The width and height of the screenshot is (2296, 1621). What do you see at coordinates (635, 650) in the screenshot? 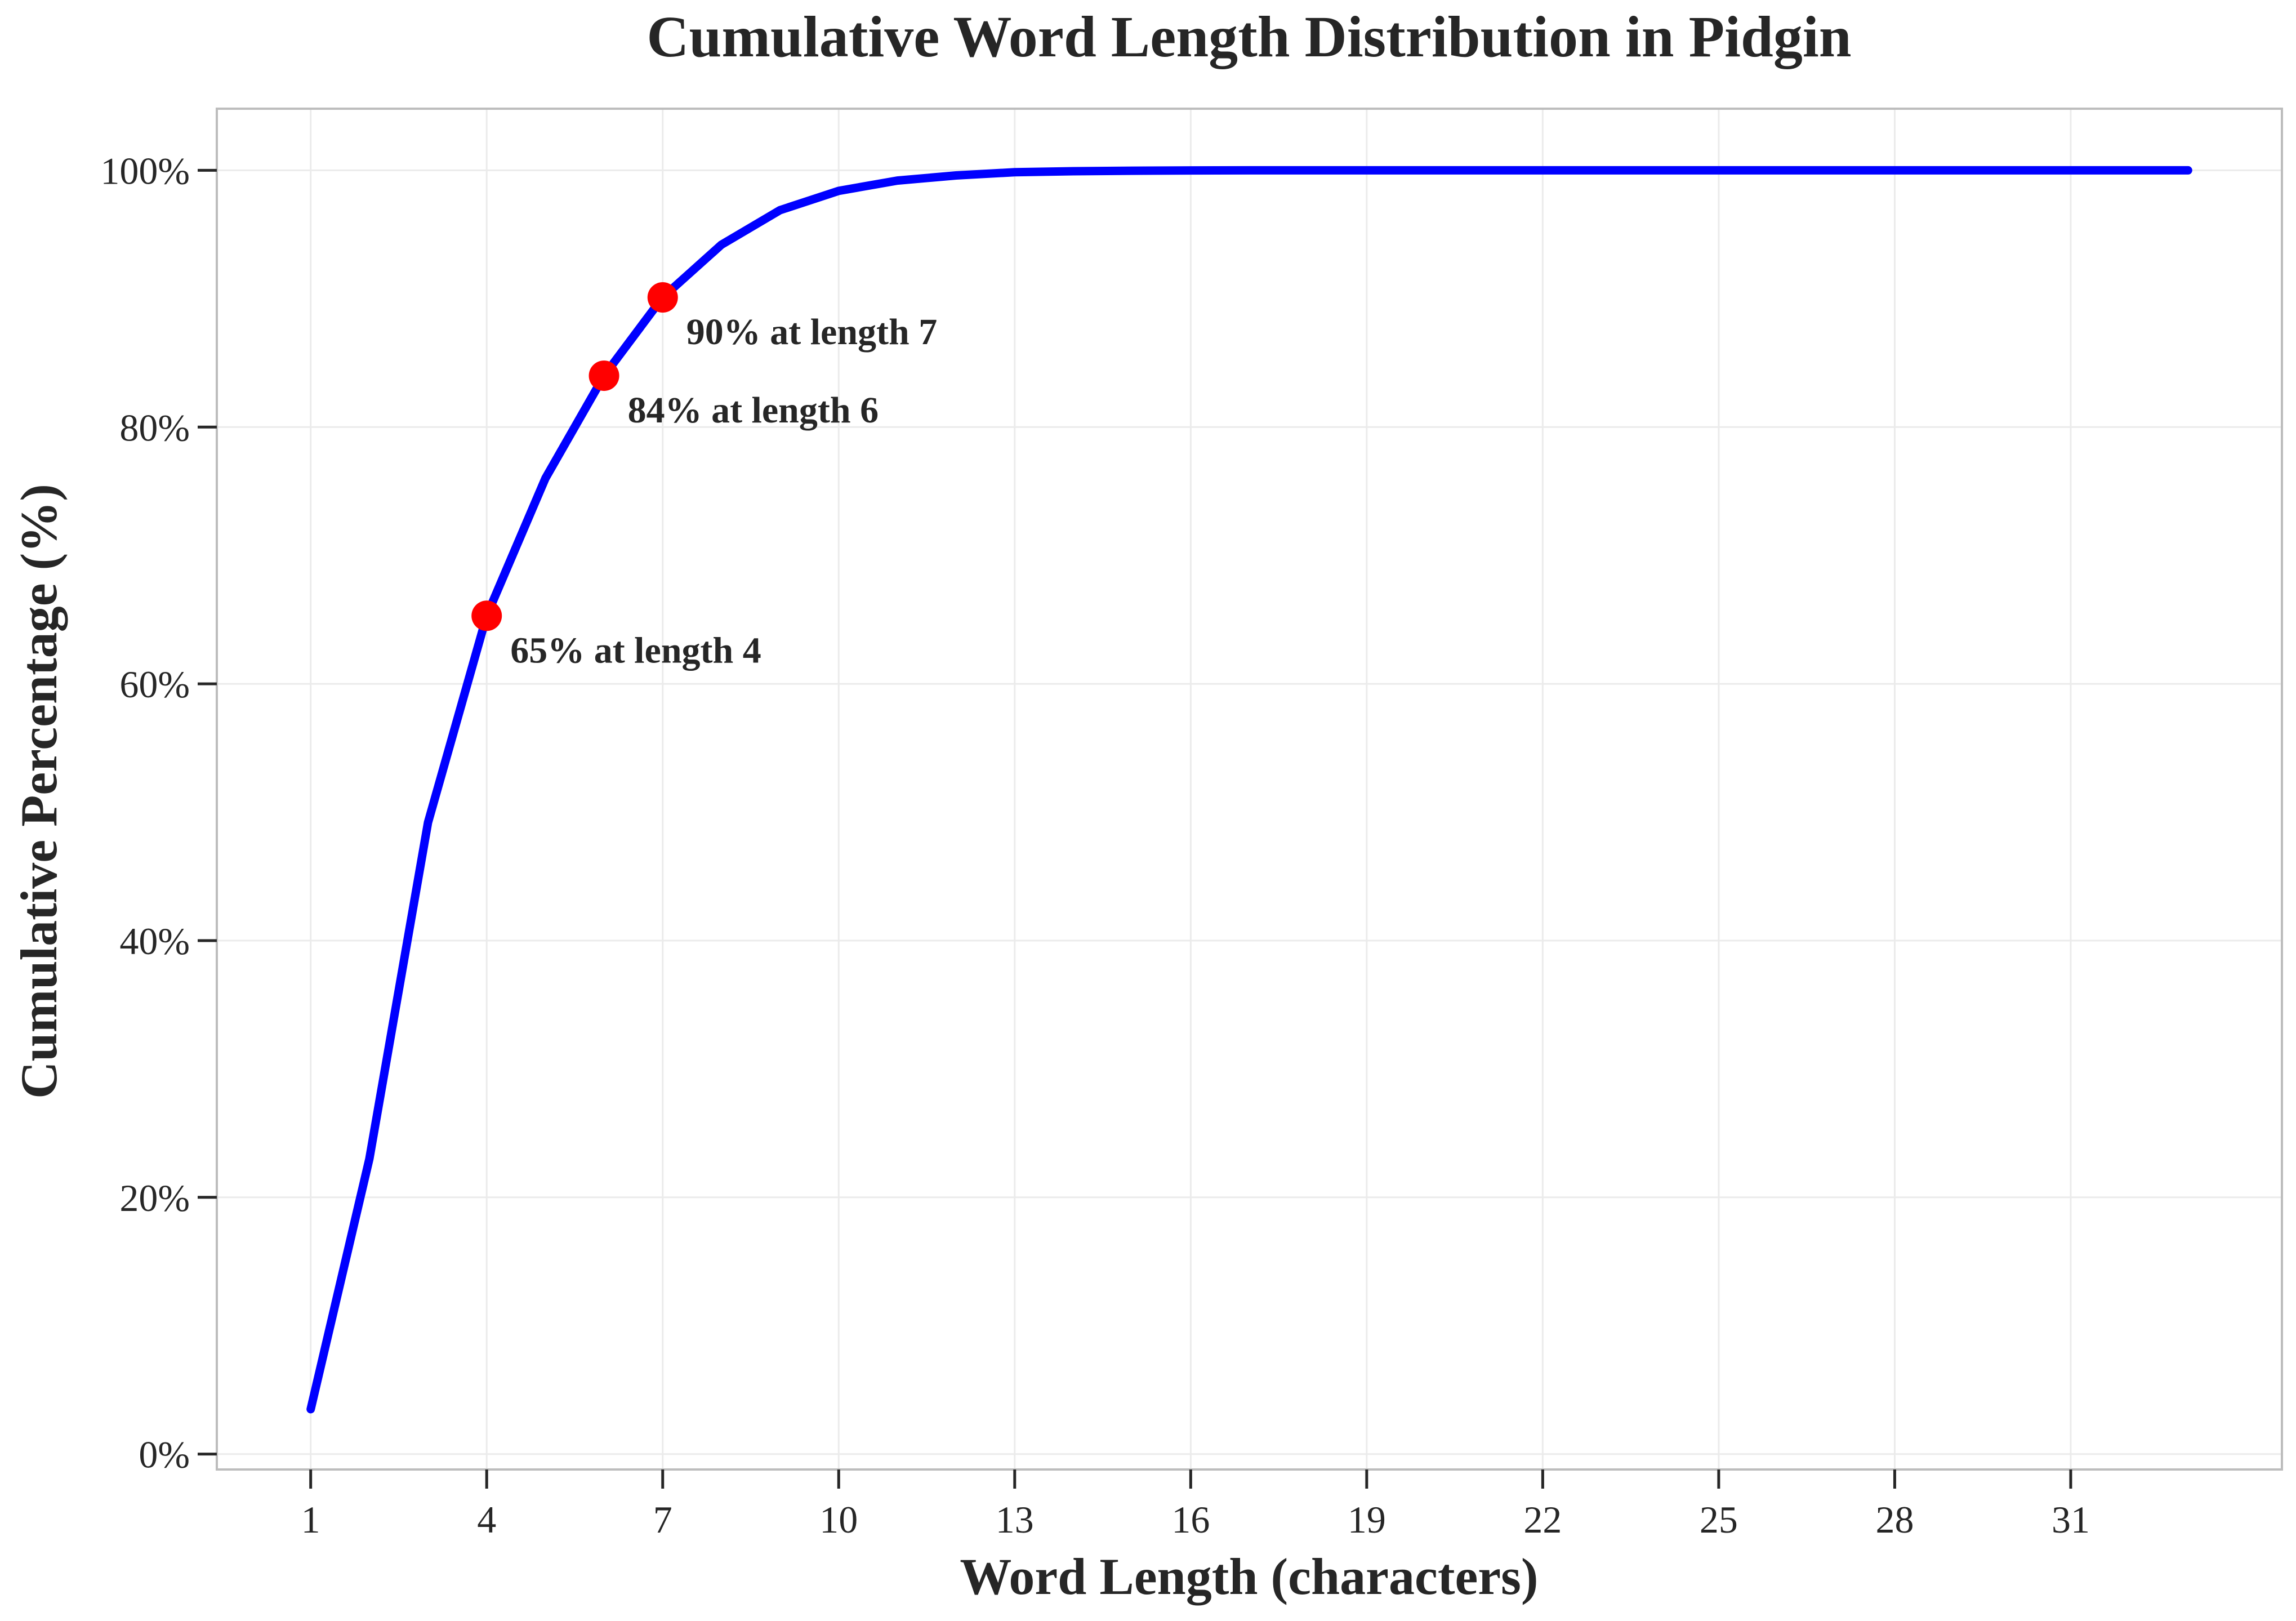
I see `highlight-annotation: 65% at length 4` at bounding box center [635, 650].